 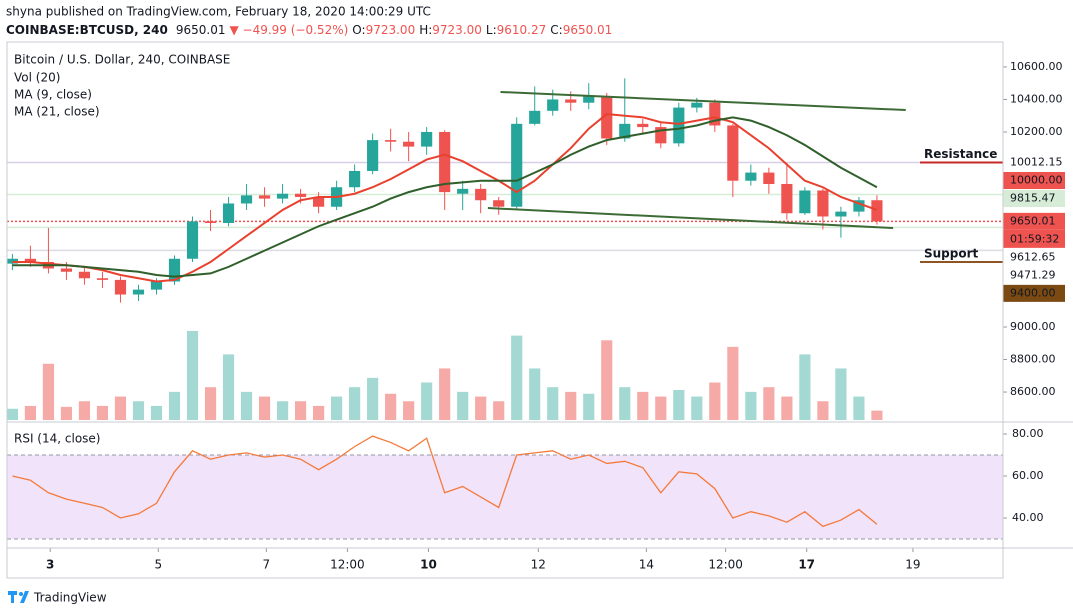 I want to click on x-tick-label: 10, so click(x=428, y=565).